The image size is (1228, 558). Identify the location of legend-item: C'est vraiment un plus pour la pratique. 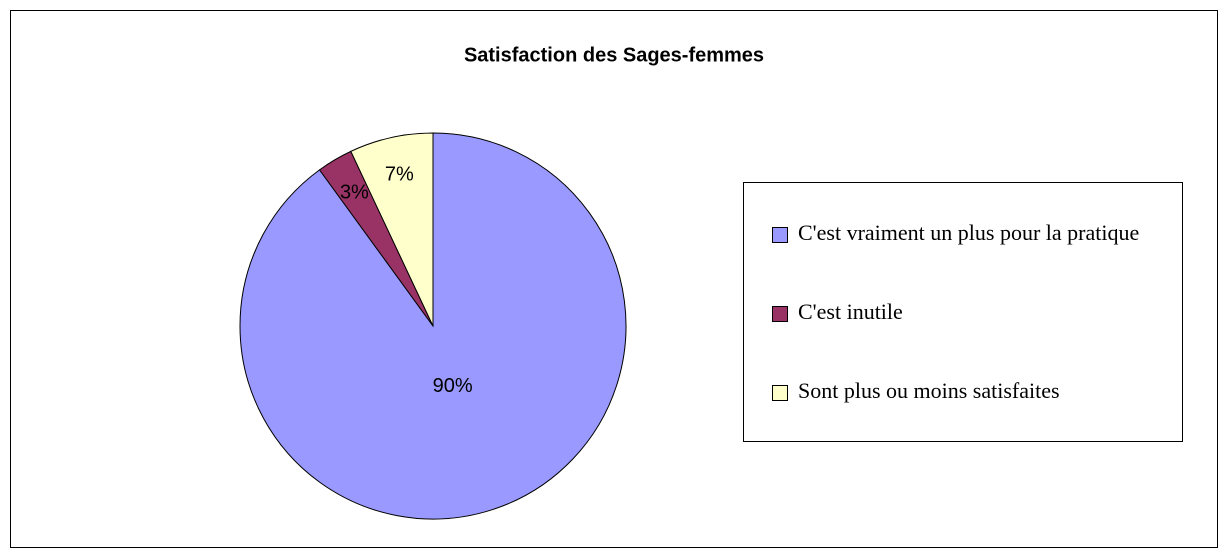
(972, 233).